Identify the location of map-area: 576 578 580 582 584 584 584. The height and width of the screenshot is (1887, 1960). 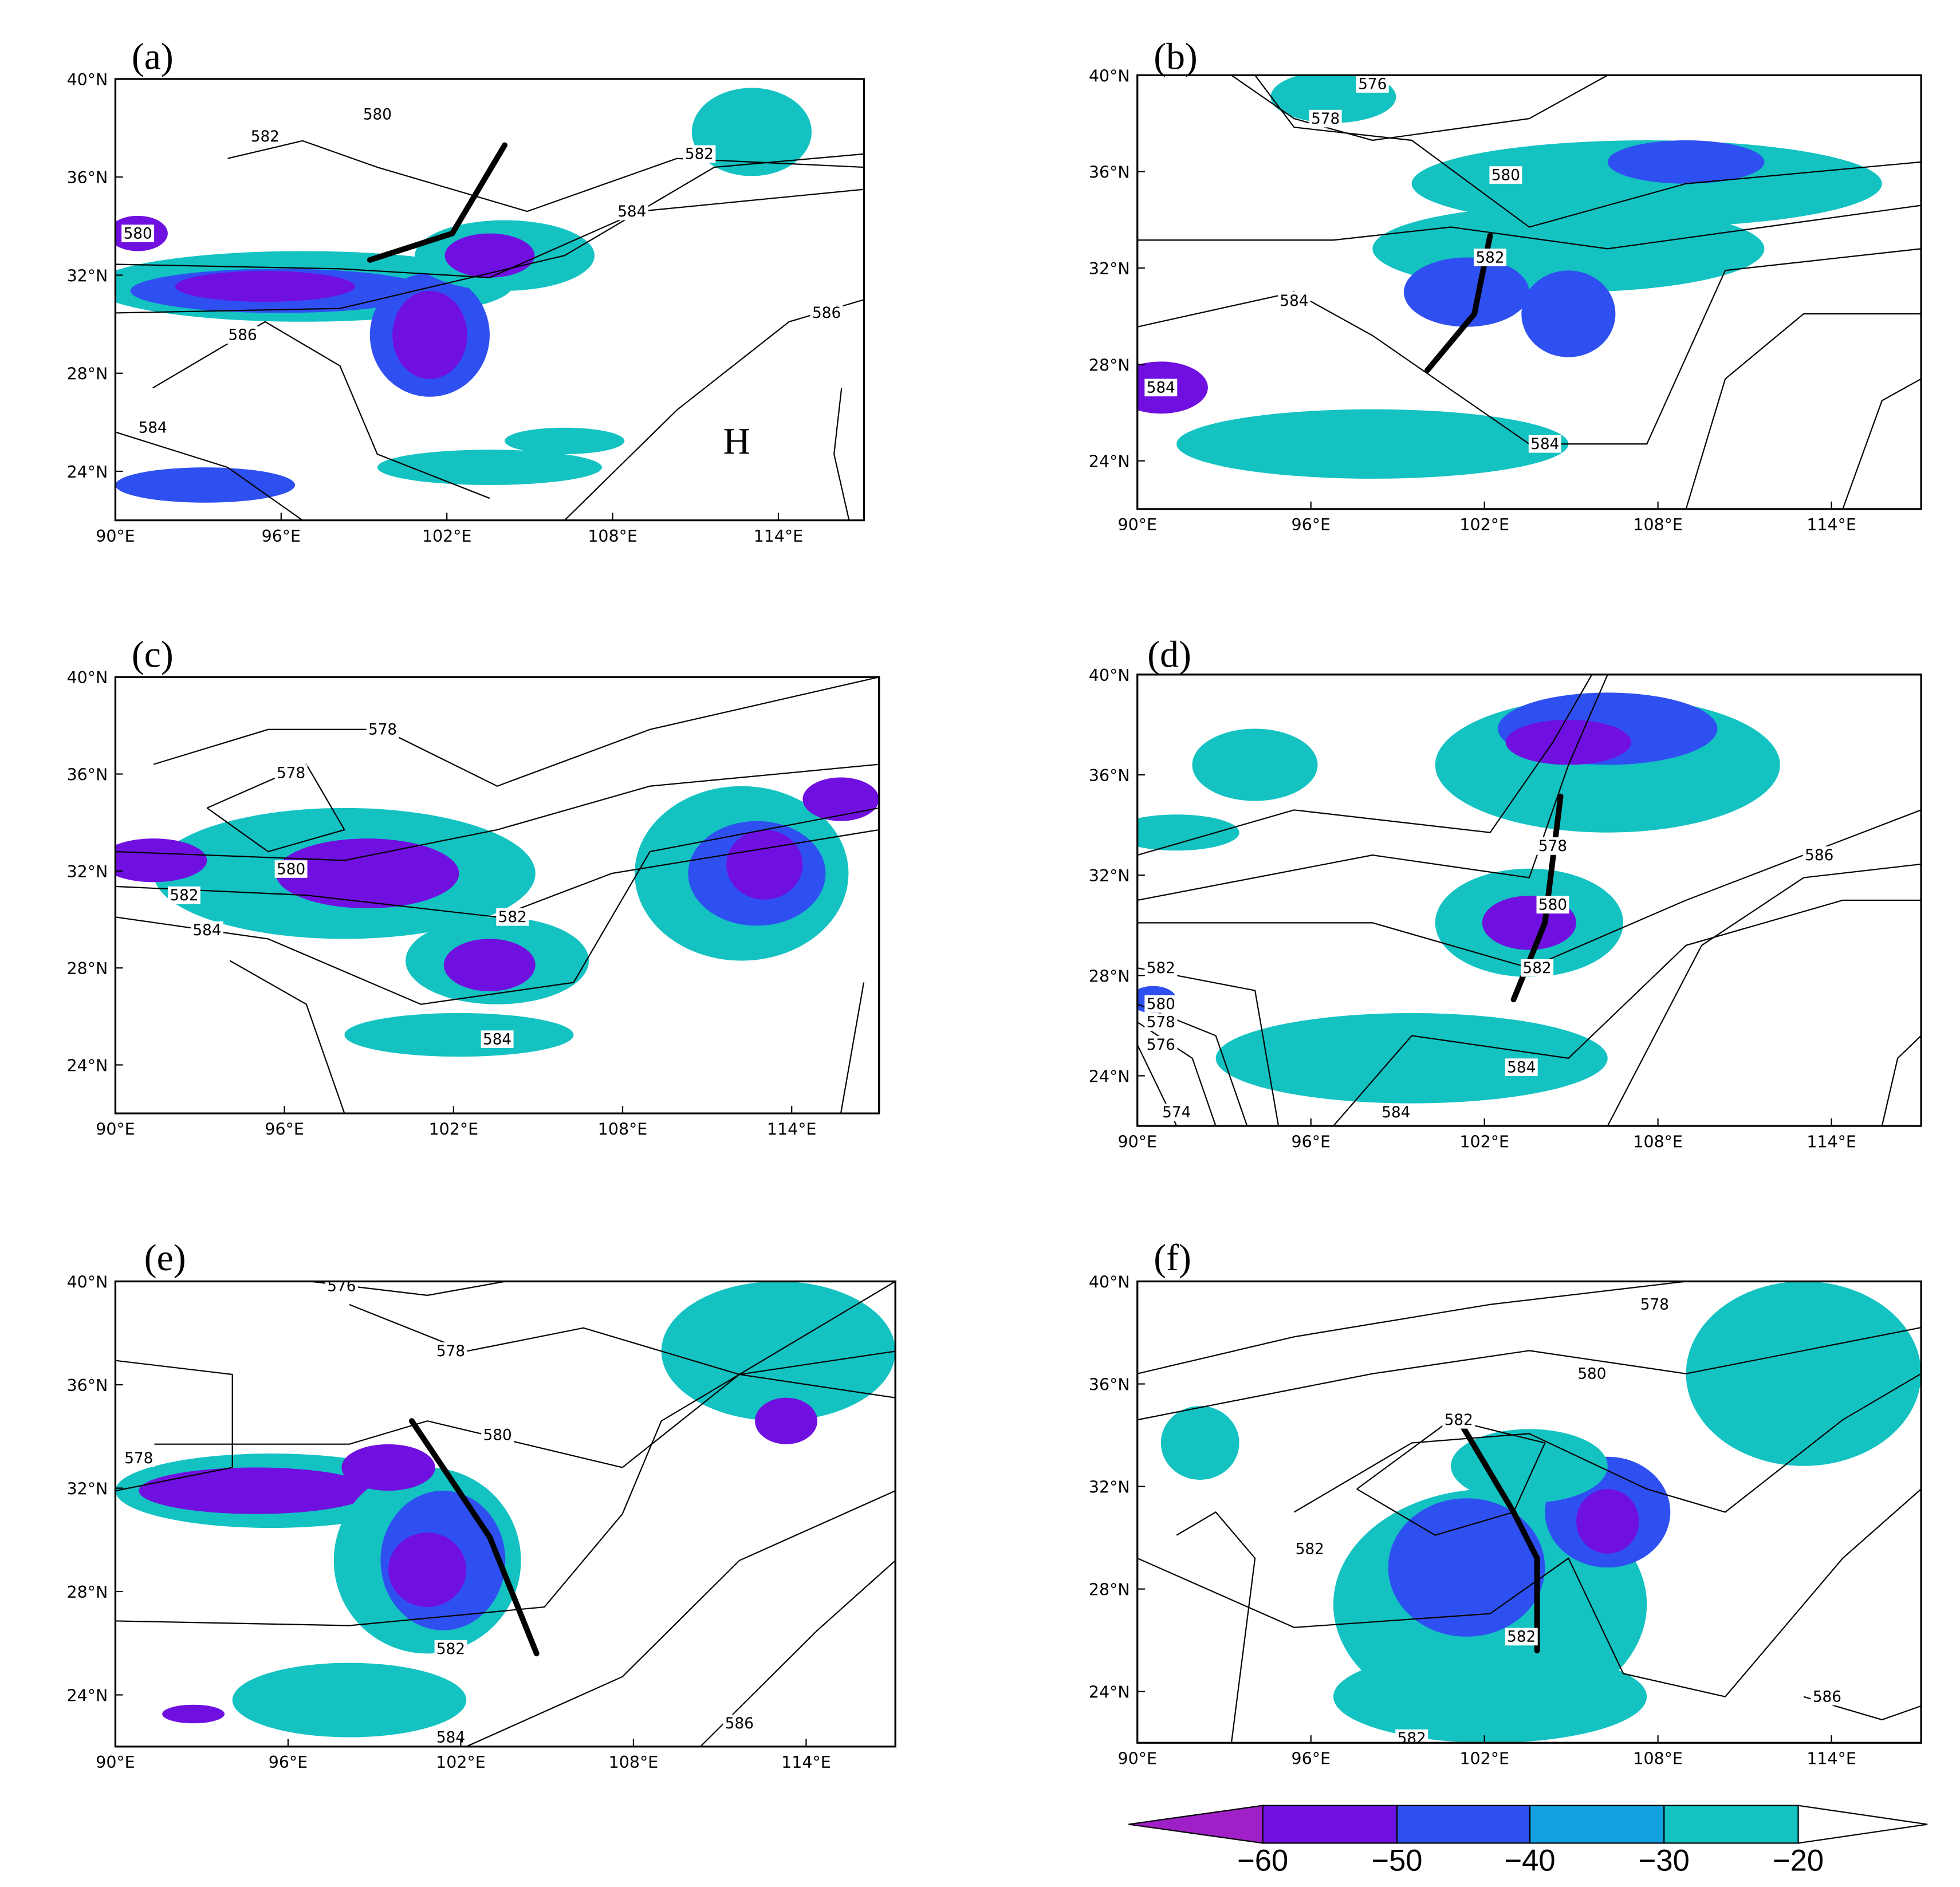
(1529, 292).